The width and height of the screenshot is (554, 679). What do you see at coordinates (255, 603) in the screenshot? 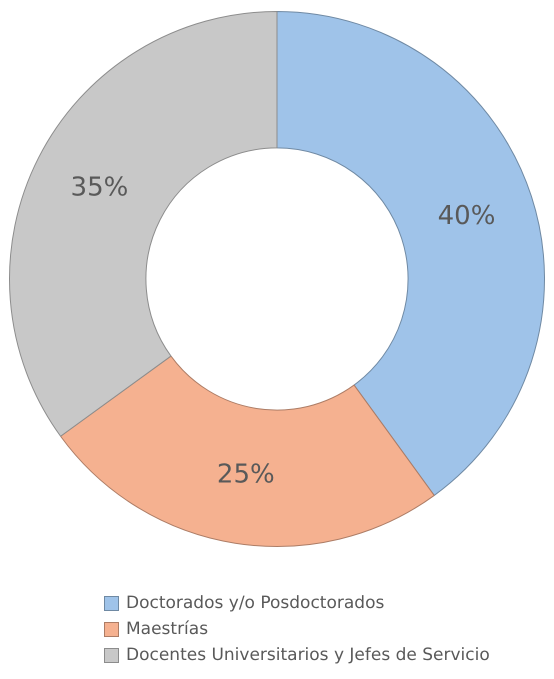
I see `legend-label: Doctorados y/o Posdoctorados` at bounding box center [255, 603].